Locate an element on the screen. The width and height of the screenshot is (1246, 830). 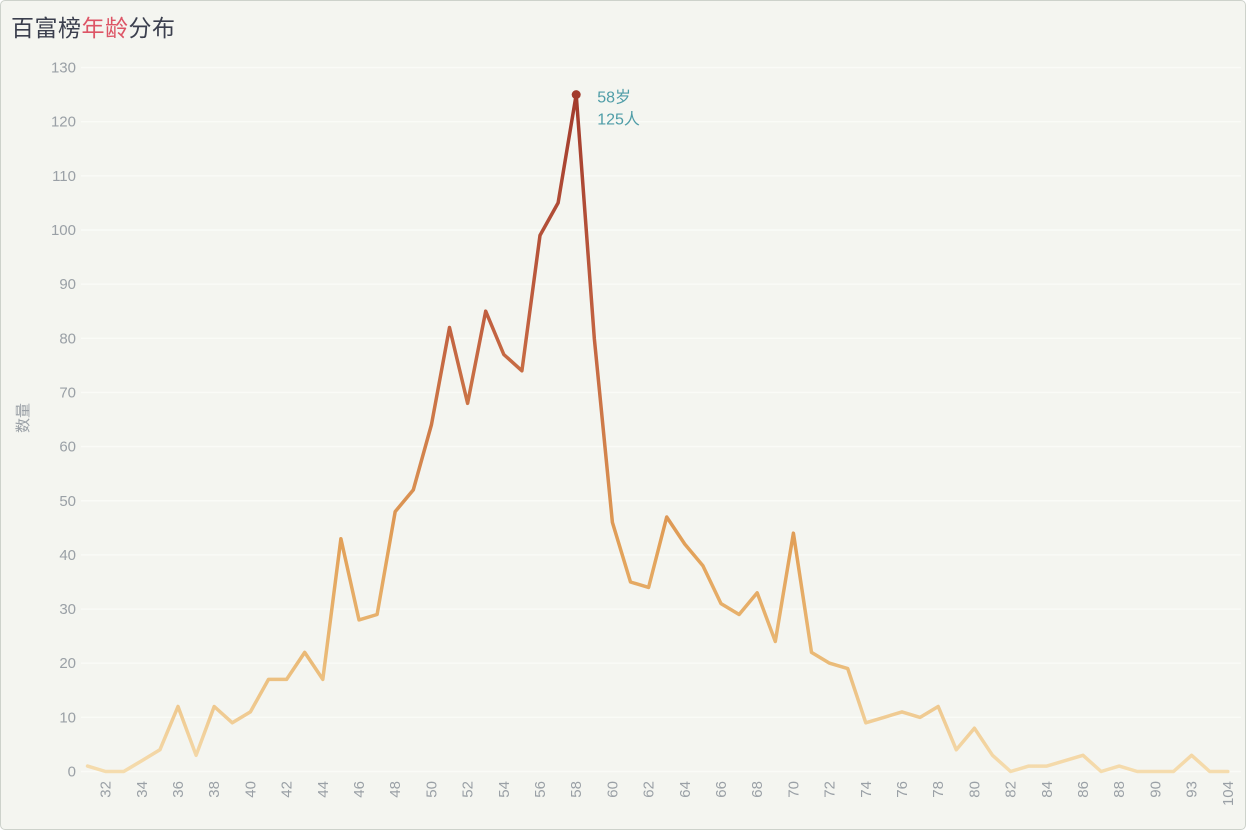
x-tick-label: 66 is located at coordinates (721, 789).